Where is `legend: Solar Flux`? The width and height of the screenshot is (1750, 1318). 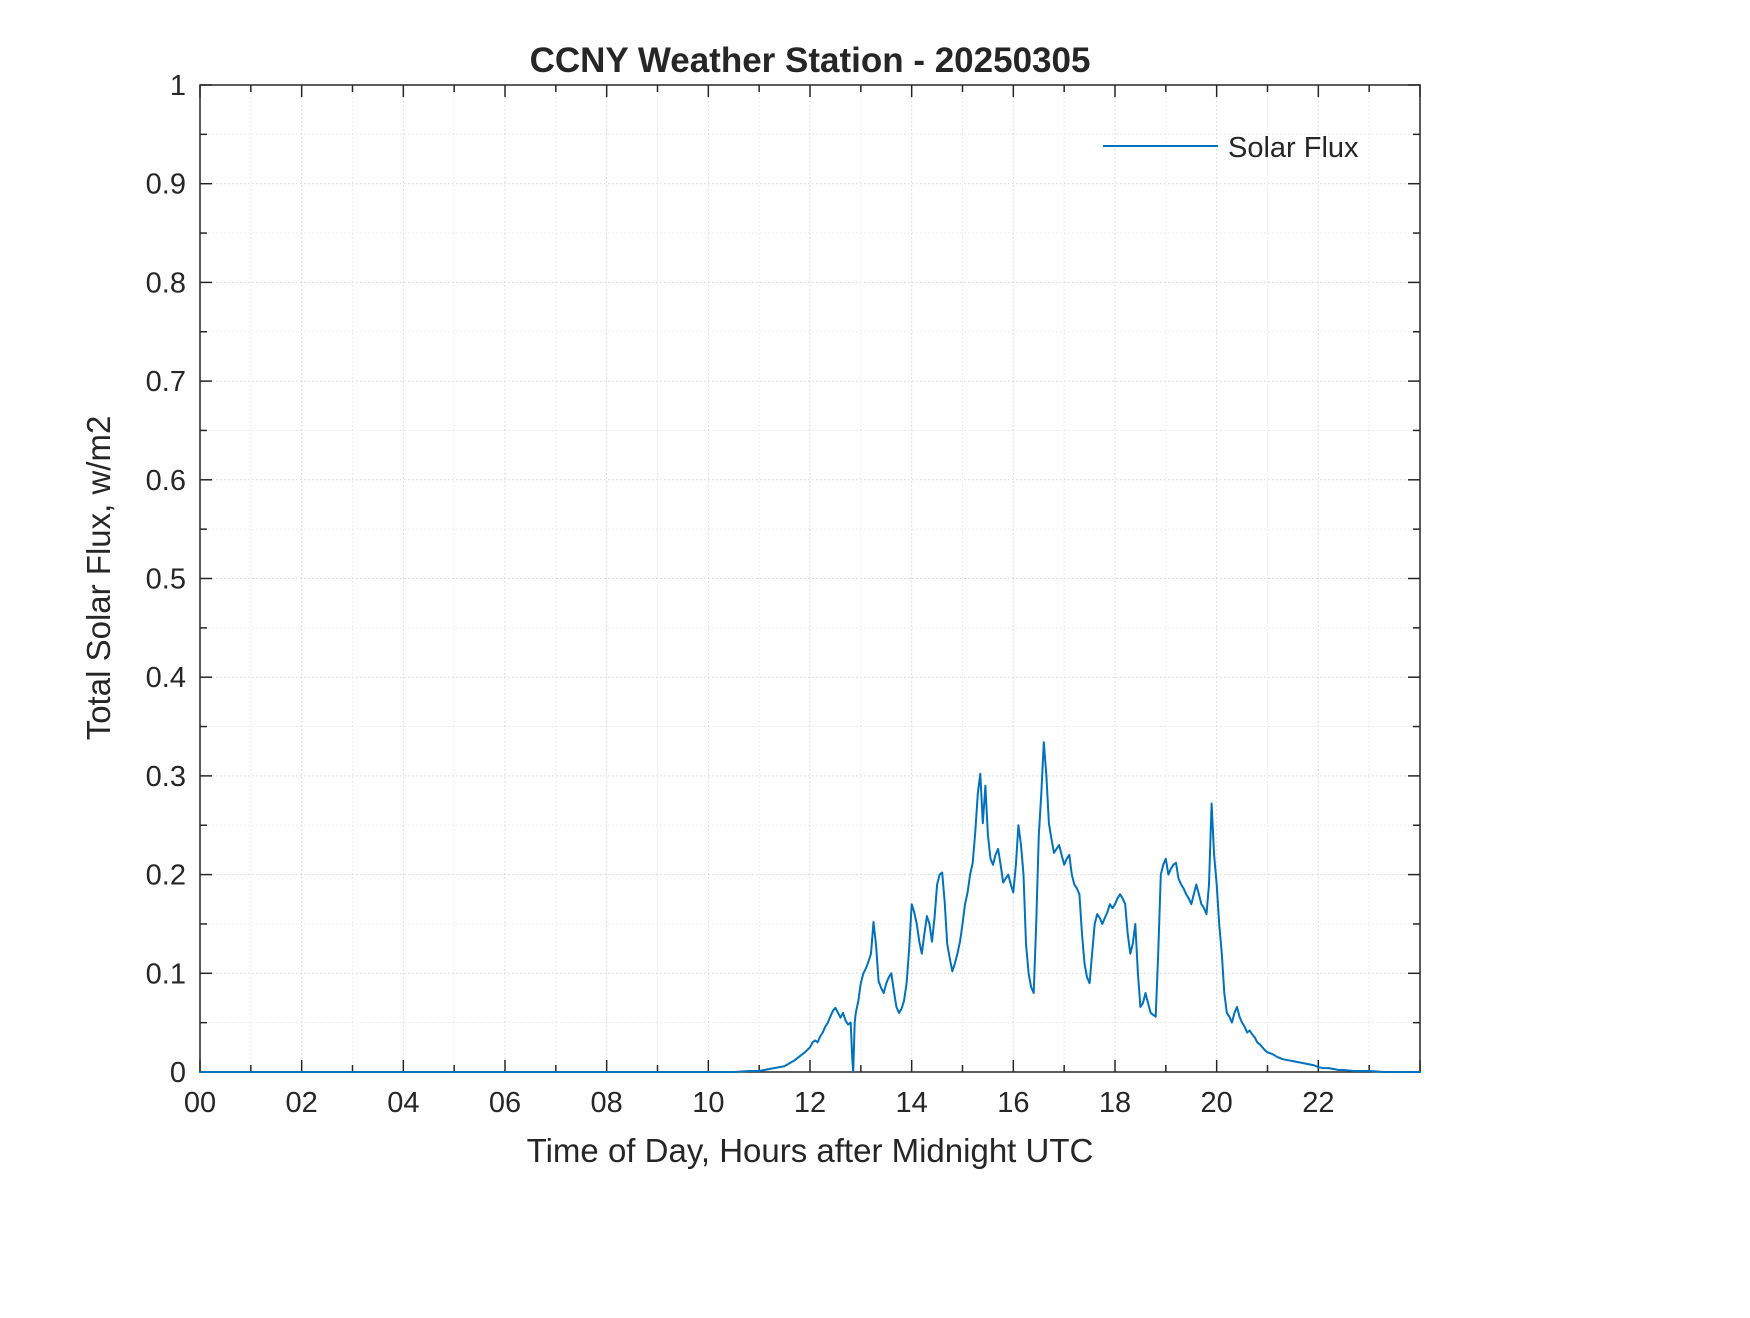 legend: Solar Flux is located at coordinates (1231, 148).